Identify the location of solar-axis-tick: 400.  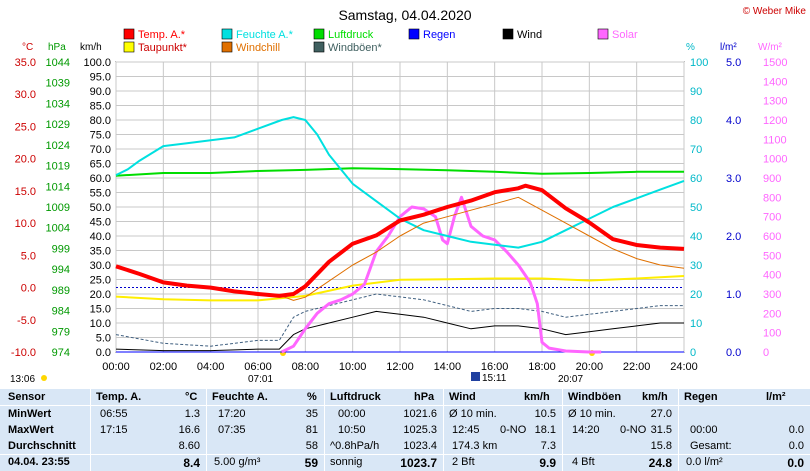
(772, 276).